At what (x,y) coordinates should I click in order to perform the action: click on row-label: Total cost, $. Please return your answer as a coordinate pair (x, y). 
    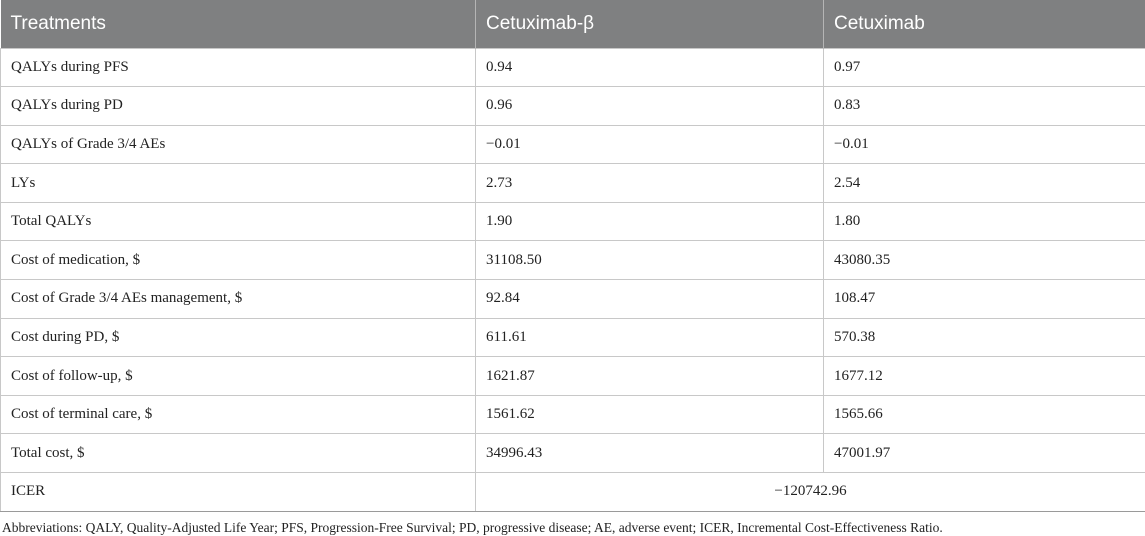
    Looking at the image, I should click on (238, 453).